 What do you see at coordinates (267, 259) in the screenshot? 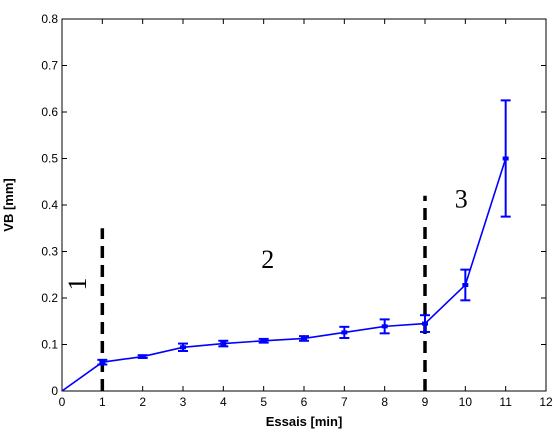
I see `region-label: 2` at bounding box center [267, 259].